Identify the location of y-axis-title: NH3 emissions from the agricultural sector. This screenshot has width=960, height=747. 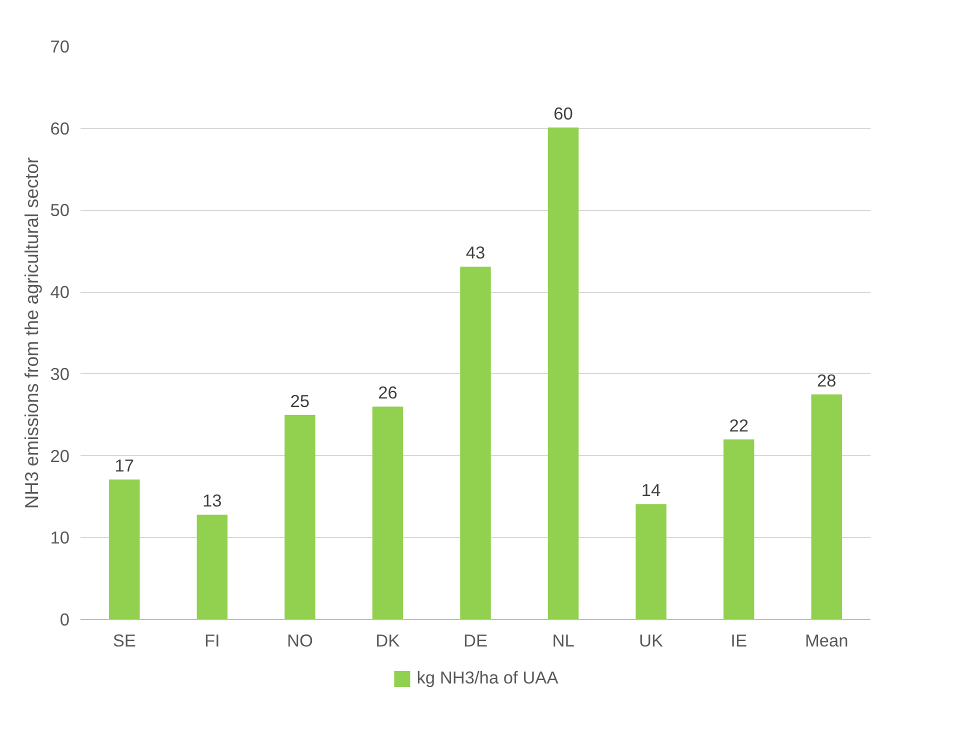
(31, 333).